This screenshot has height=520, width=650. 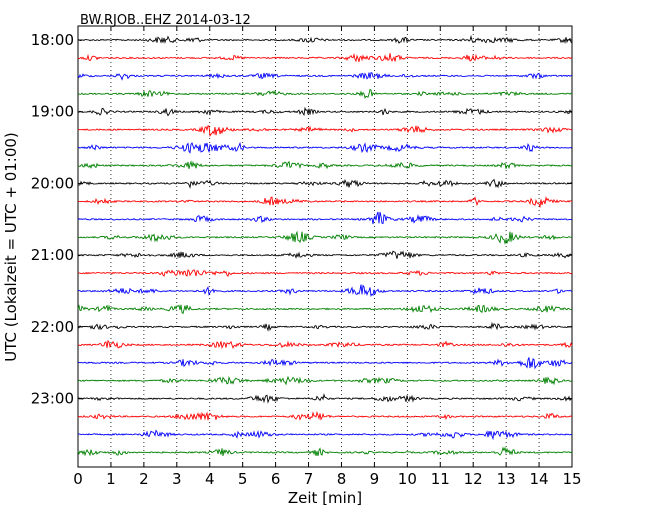 I want to click on x-axis-label: Zeit [min], so click(x=325, y=498).